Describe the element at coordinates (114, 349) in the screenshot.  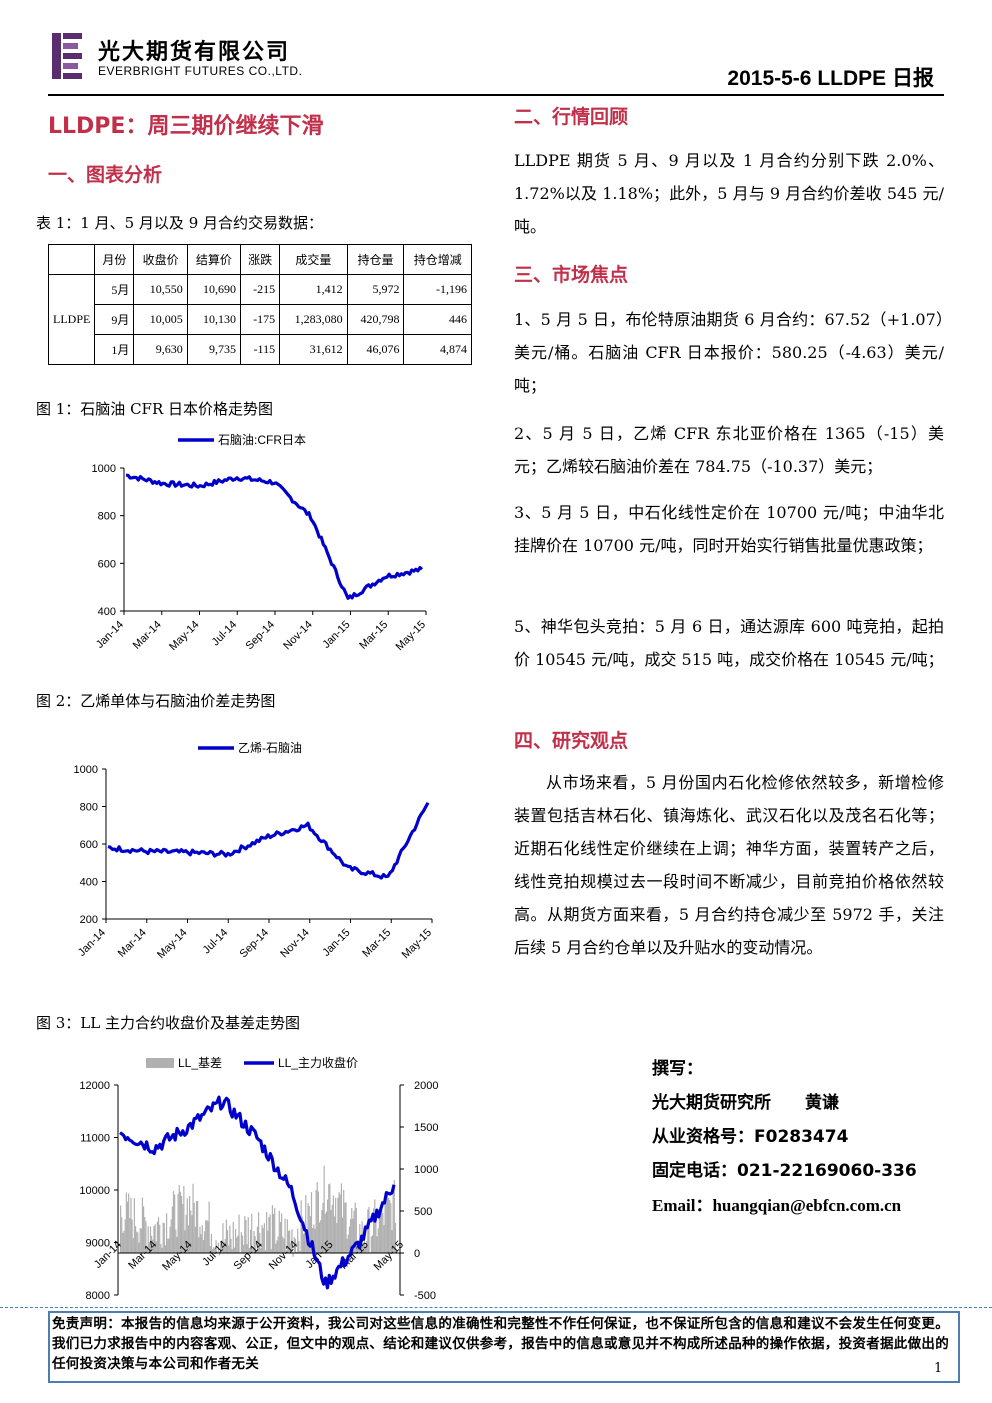
I see `table-cell: 1月` at that location.